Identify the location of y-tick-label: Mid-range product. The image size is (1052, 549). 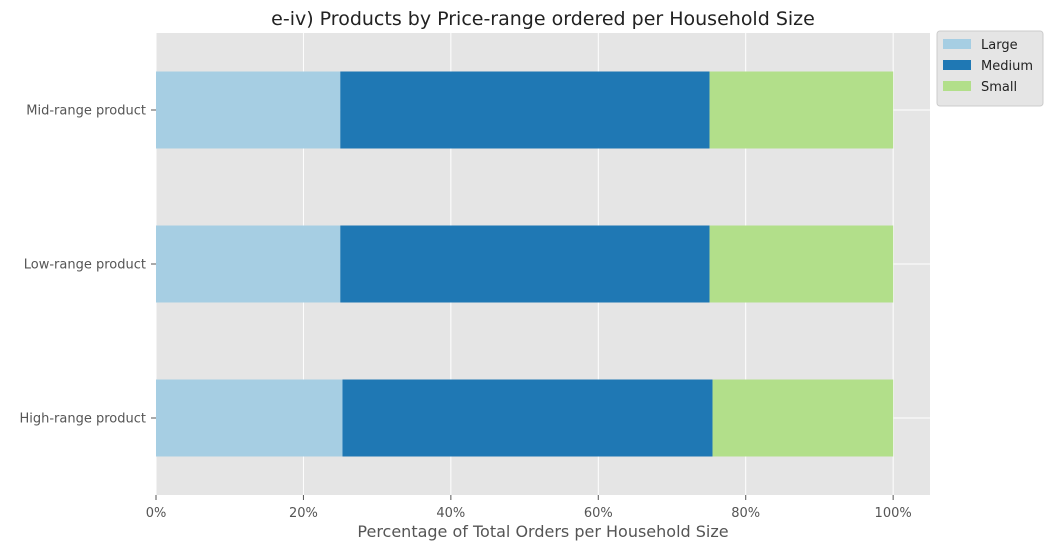
(86, 111).